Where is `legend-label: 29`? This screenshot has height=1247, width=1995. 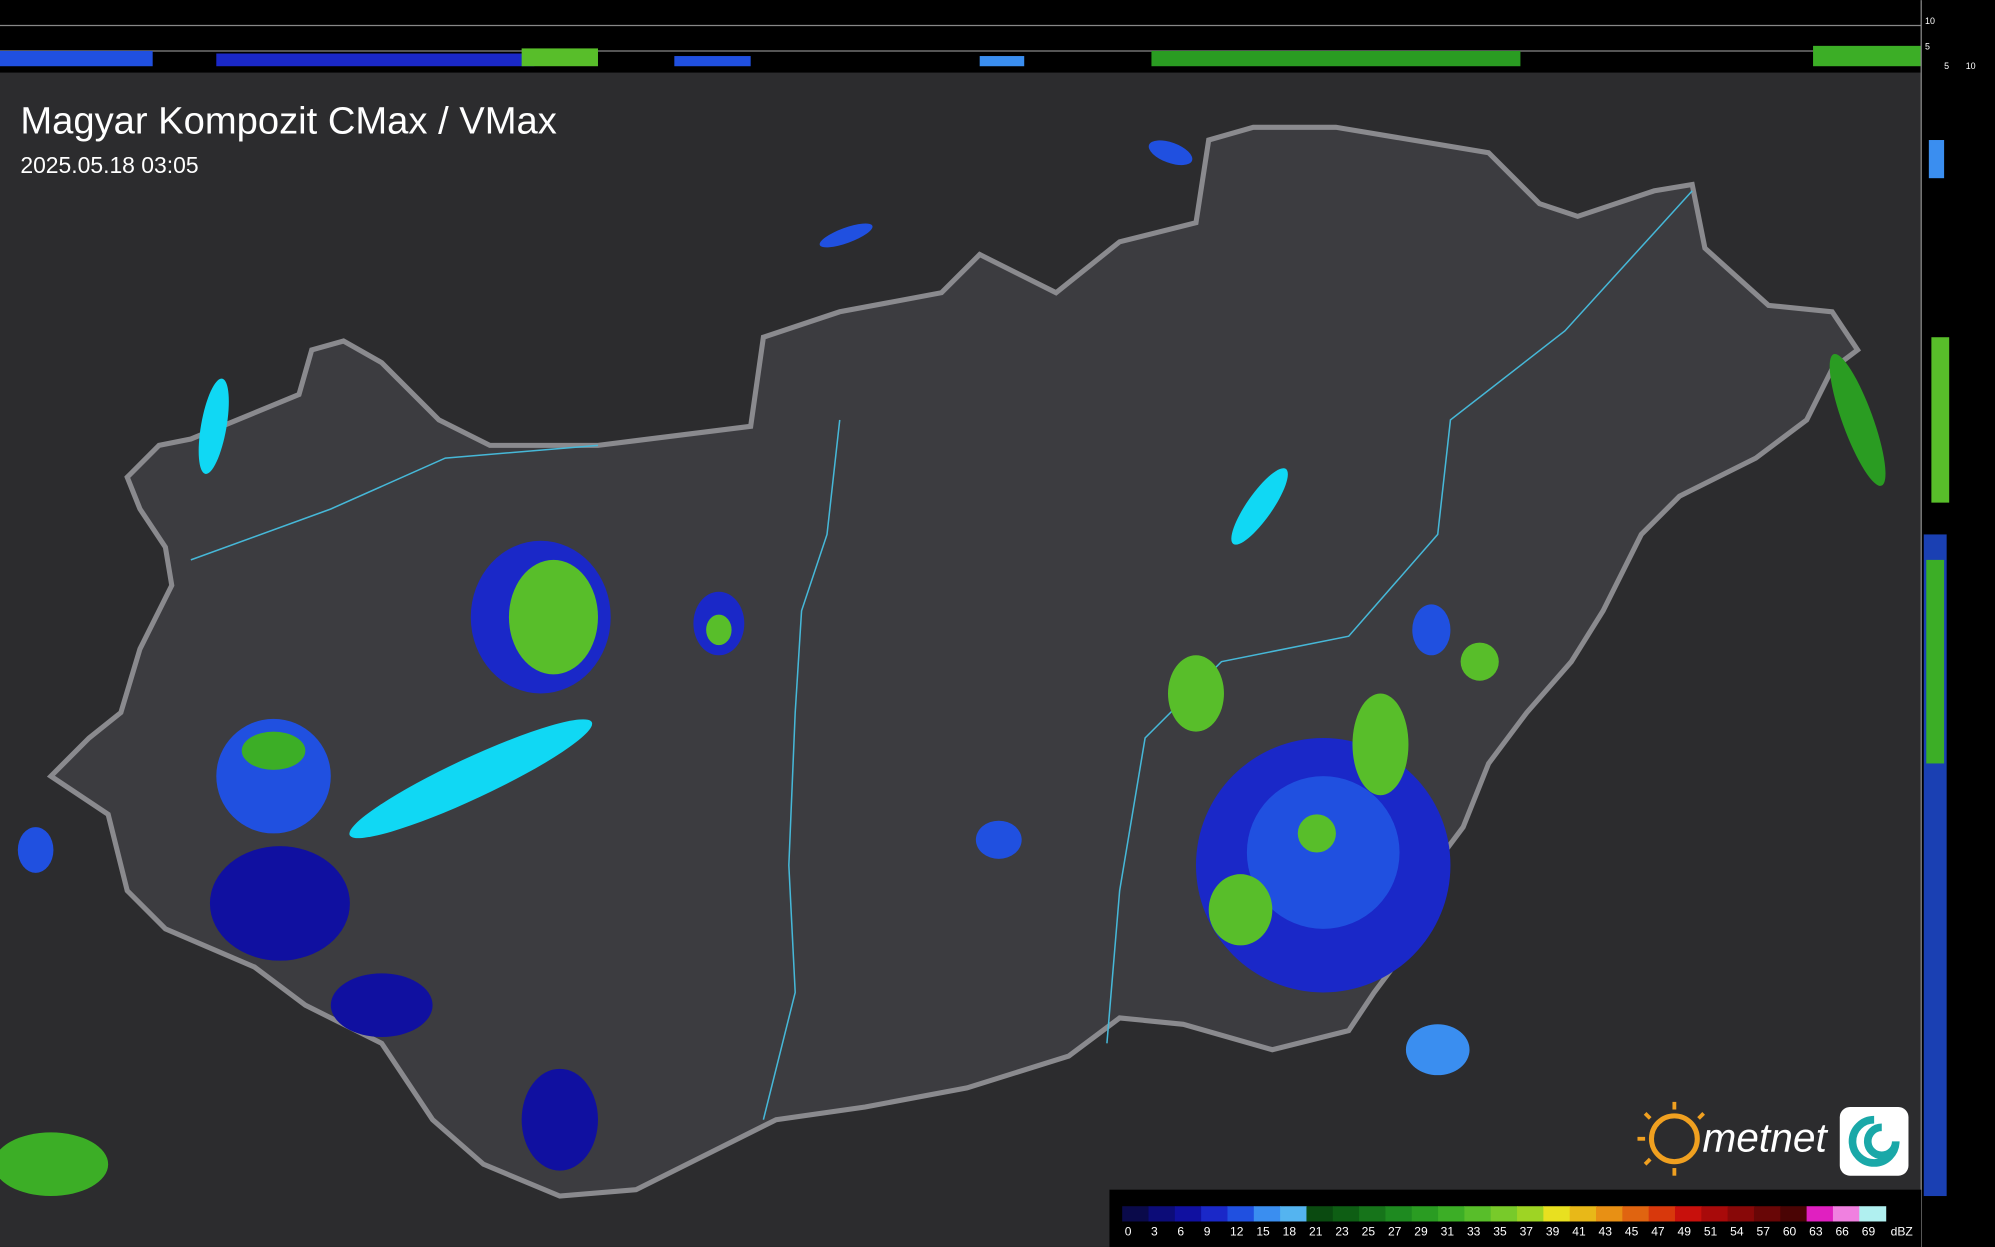
legend-label: 29 is located at coordinates (1421, 1231).